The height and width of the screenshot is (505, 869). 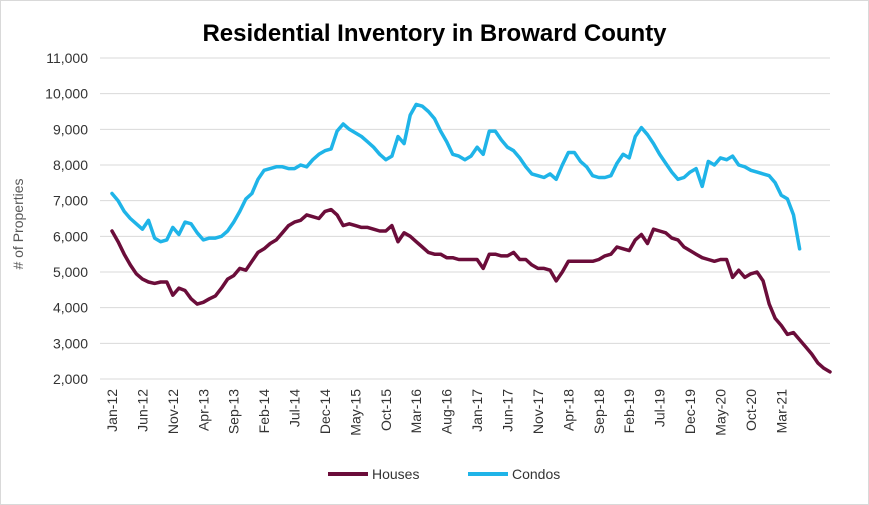 I want to click on legend-label: Houses, so click(x=395, y=474).